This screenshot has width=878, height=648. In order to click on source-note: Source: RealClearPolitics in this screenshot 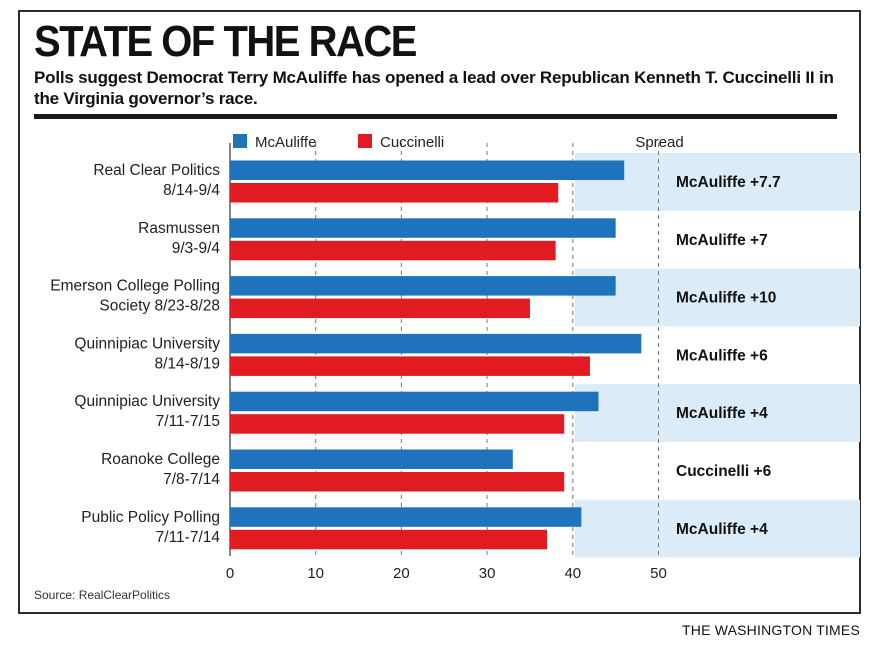, I will do `click(102, 595)`.